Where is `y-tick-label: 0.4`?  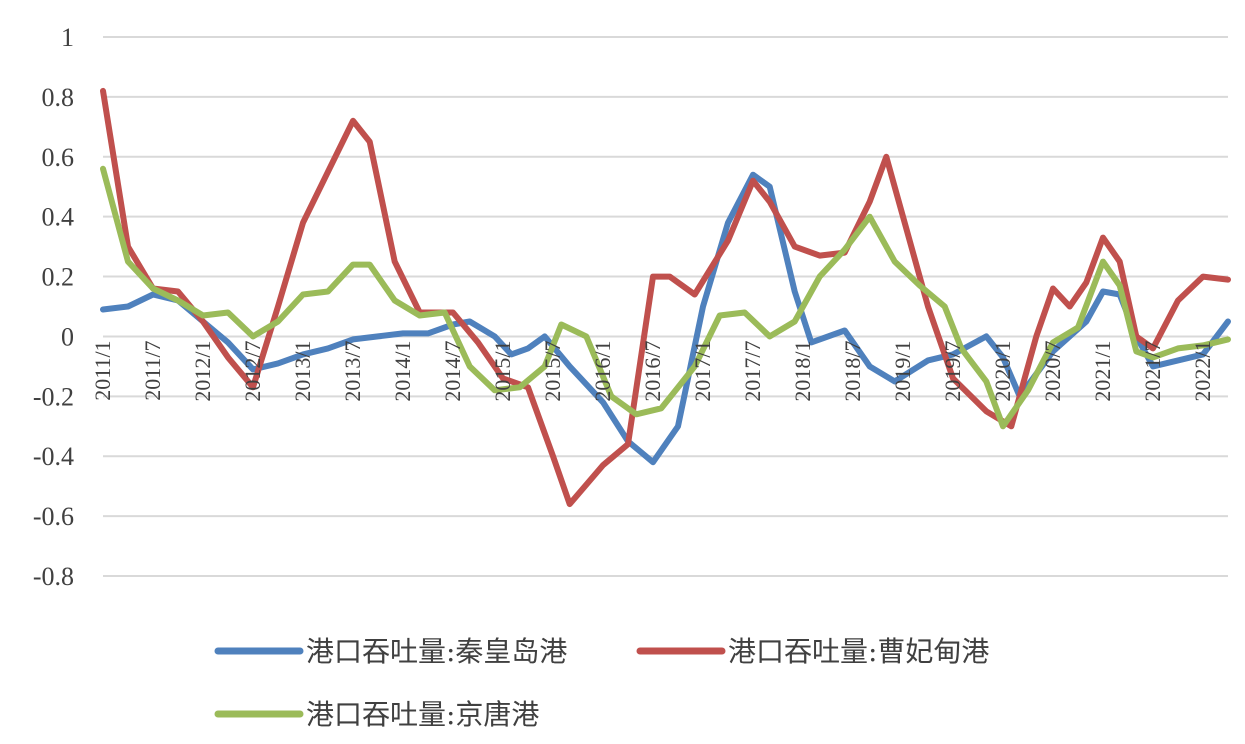
y-tick-label: 0.4 is located at coordinates (58, 217).